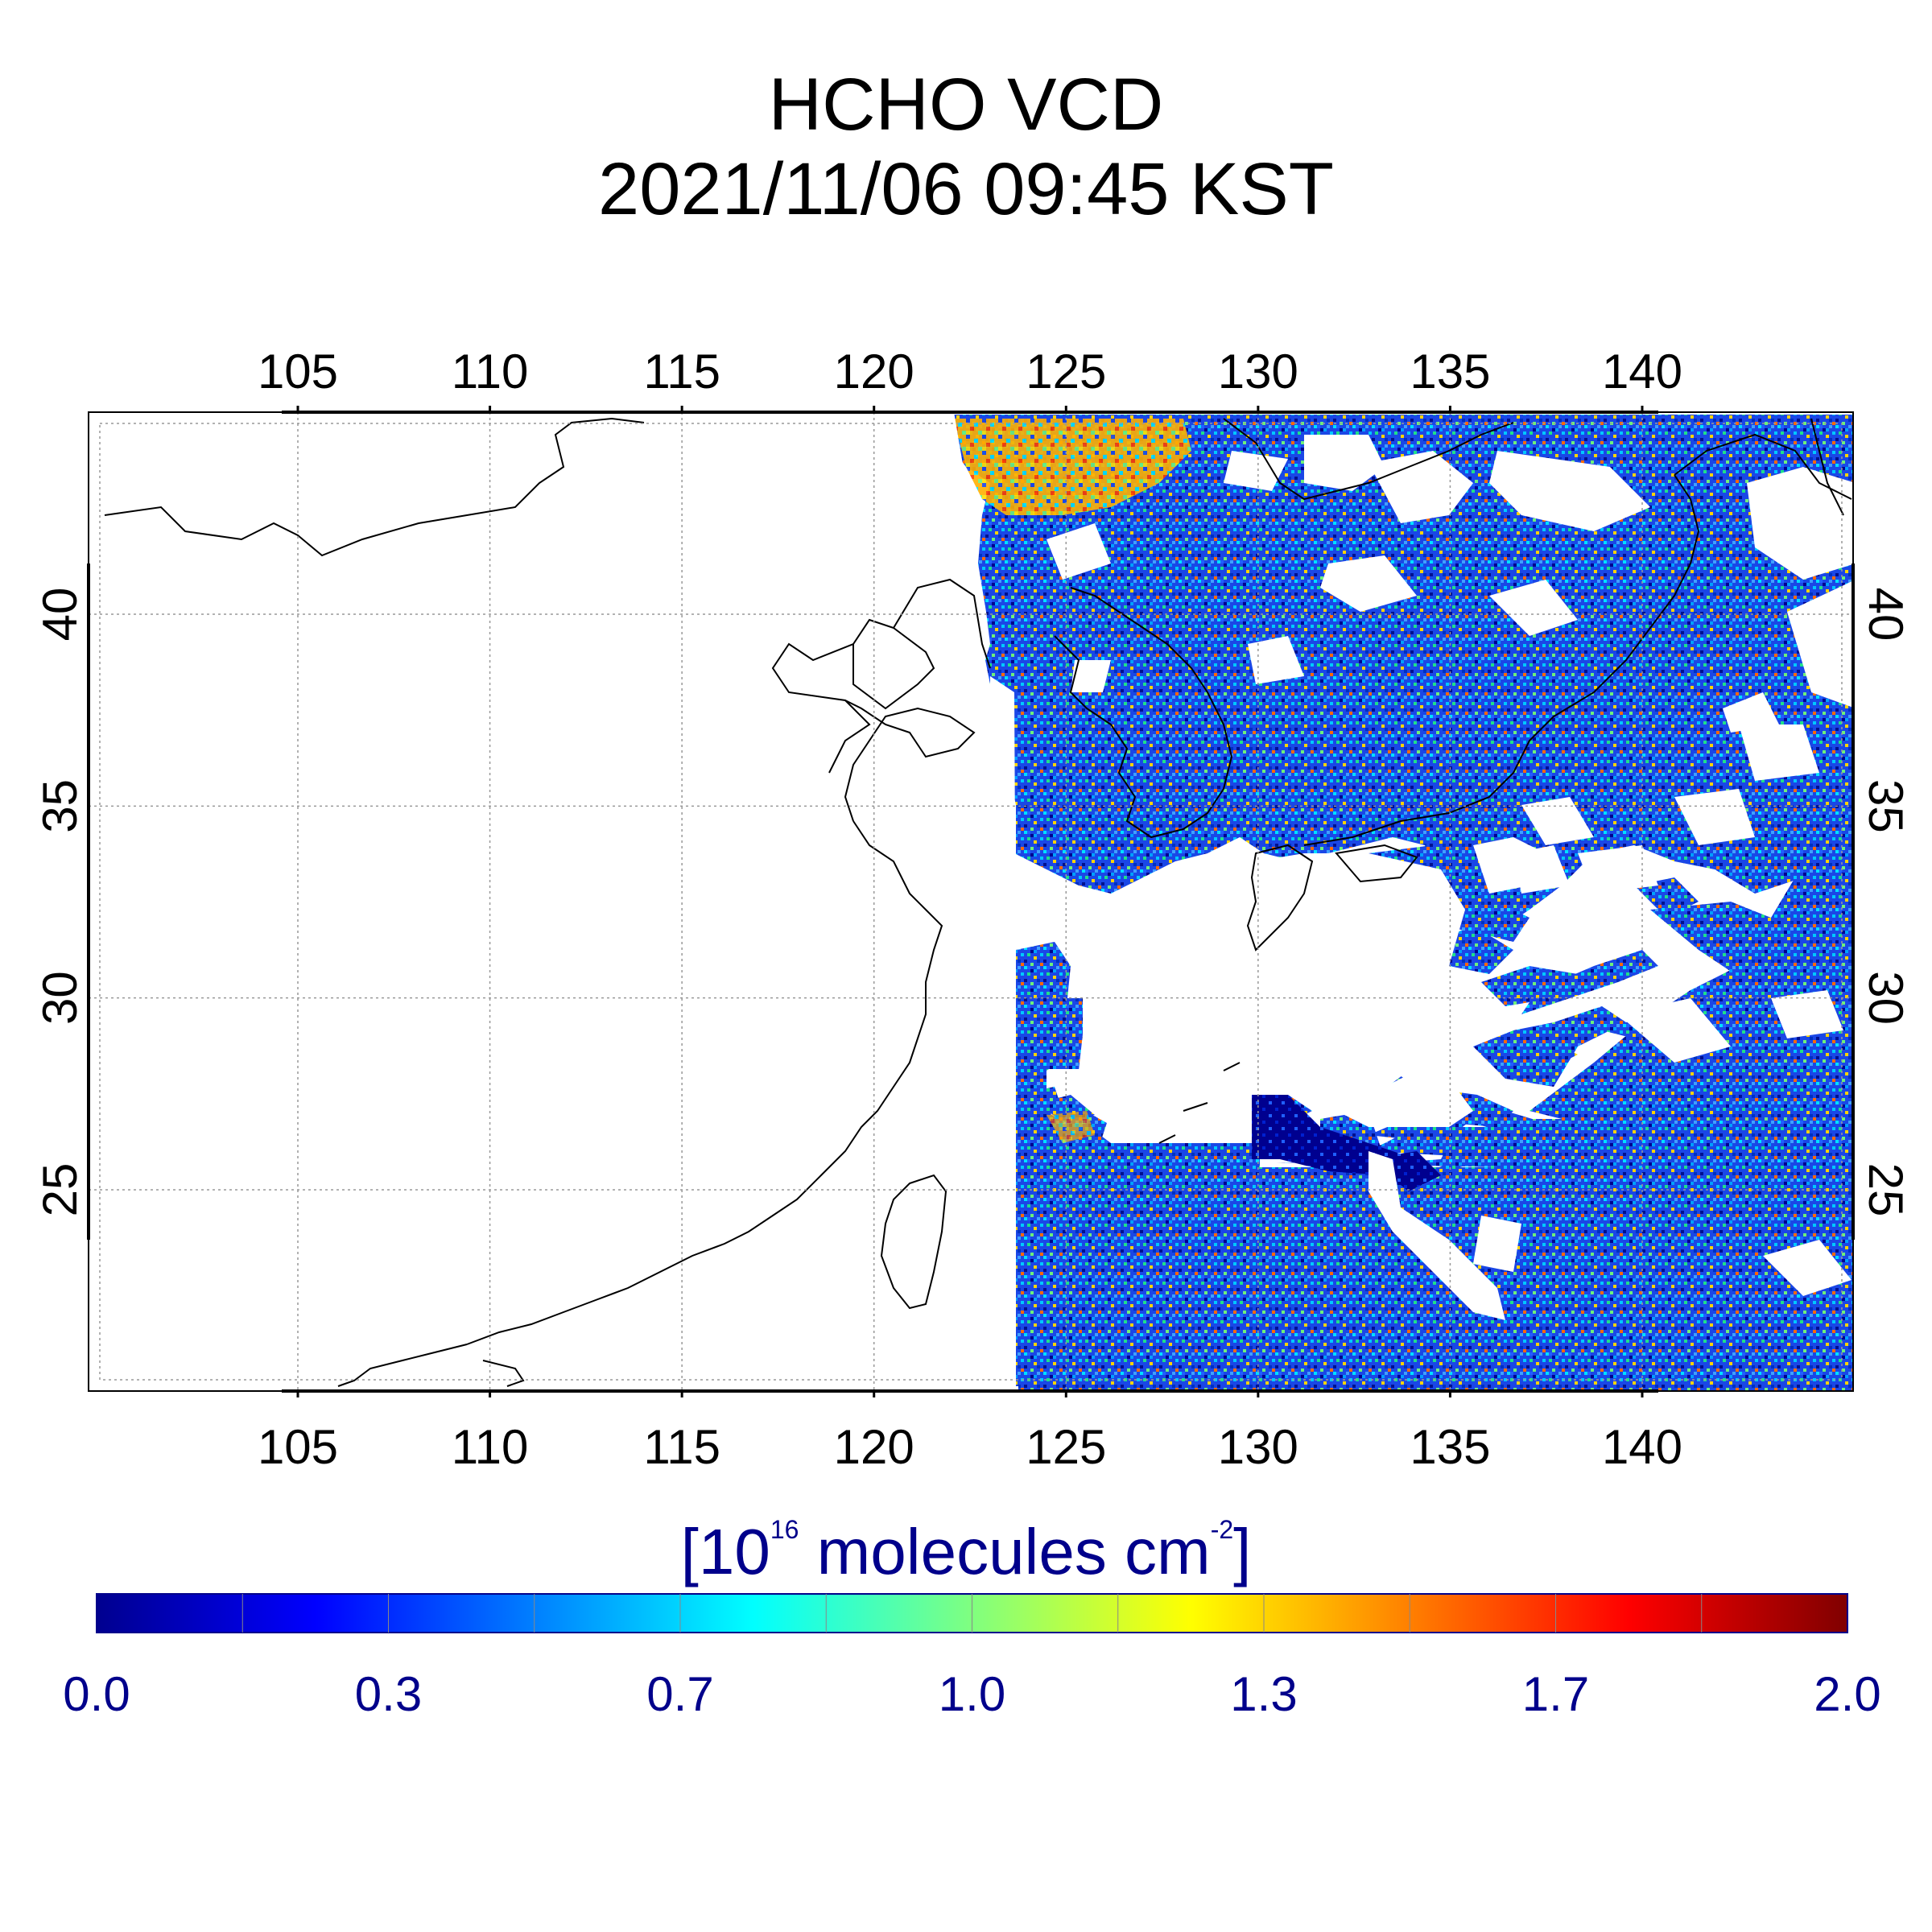 This screenshot has width=1932, height=1932. I want to click on coastline-hokkaido, so click(1763, 466).